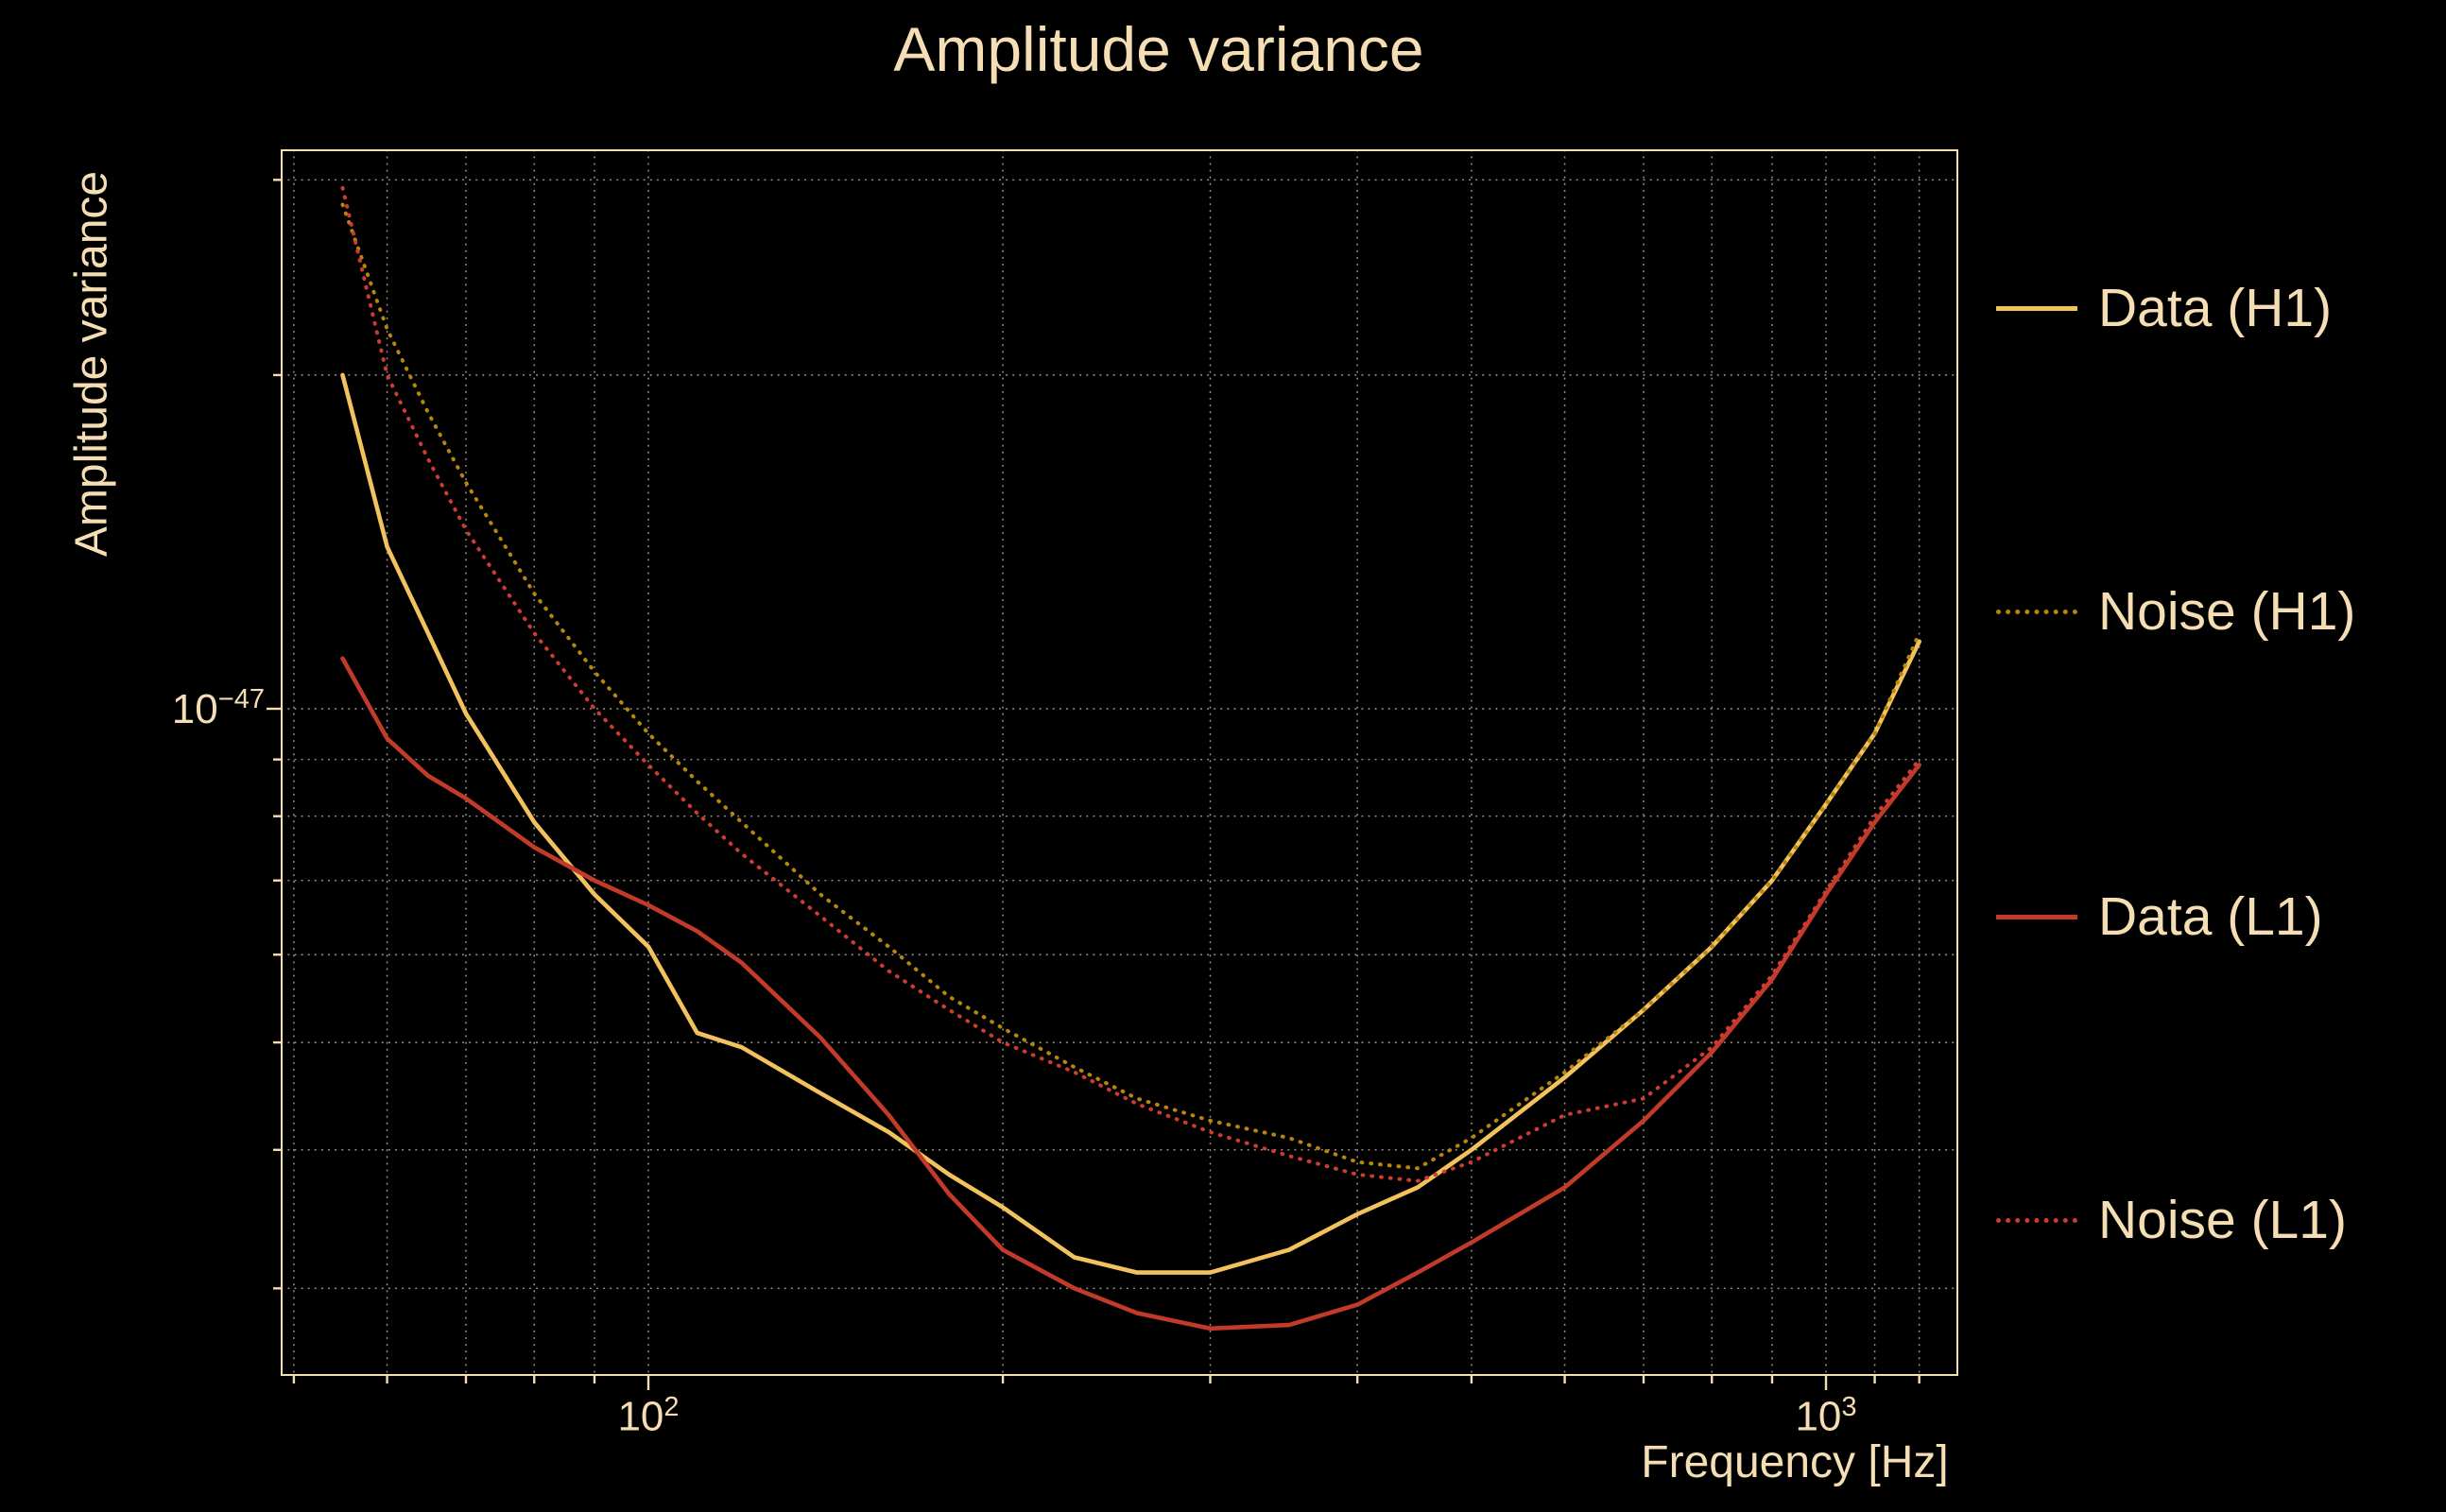  I want to click on tick-exponent: 2, so click(671, 1407).